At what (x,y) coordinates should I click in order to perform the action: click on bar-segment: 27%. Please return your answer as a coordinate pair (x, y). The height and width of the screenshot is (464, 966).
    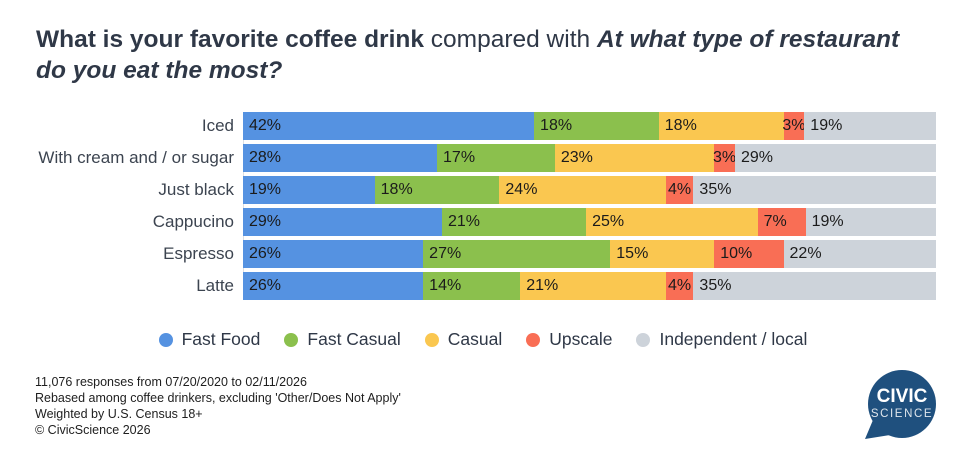
    Looking at the image, I should click on (517, 254).